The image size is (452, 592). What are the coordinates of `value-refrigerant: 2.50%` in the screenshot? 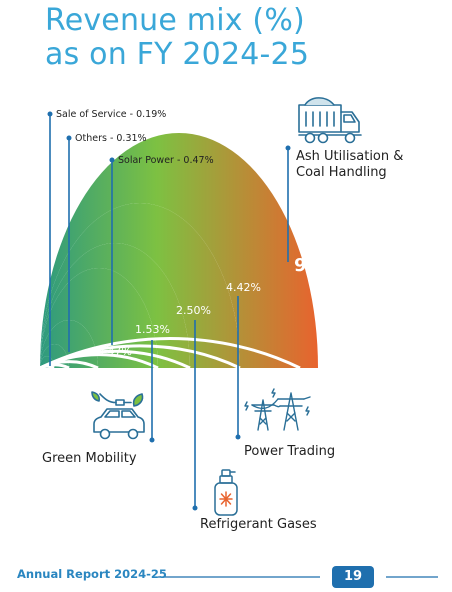 It's located at (193, 310).